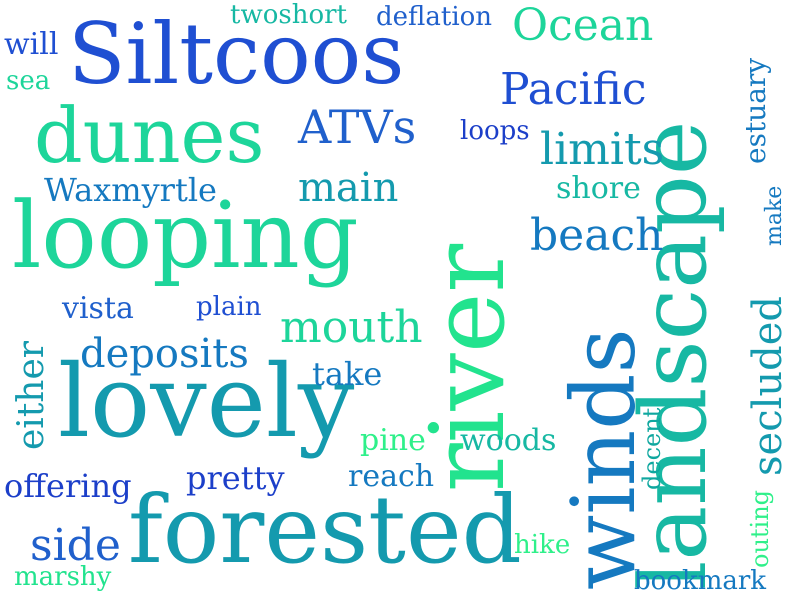 This screenshot has height=600, width=800. I want to click on word-marshy: marshy, so click(63, 577).